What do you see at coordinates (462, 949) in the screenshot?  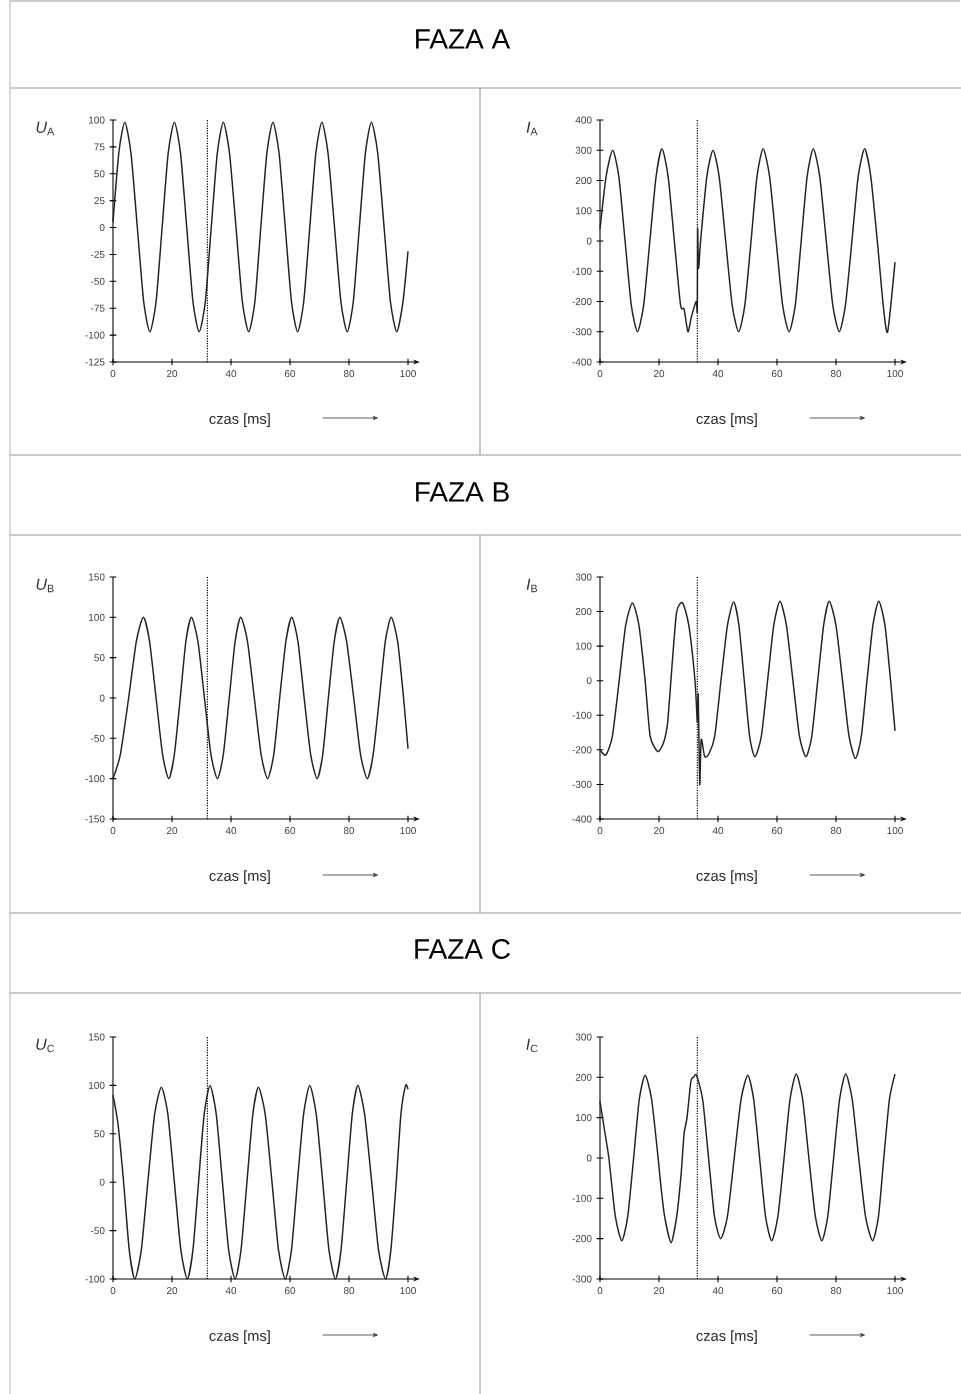 I see `chart-title: FAZA C` at bounding box center [462, 949].